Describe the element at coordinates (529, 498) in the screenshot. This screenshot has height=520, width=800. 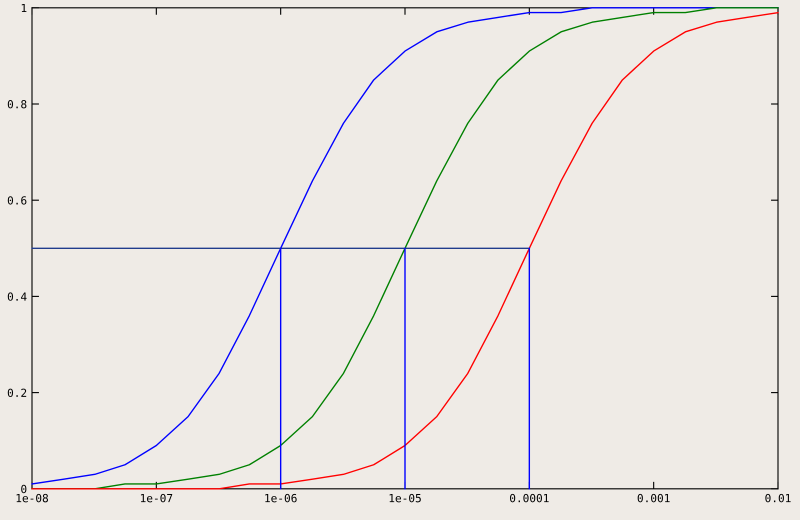
I see `x-tick-label: 0.0001` at that location.